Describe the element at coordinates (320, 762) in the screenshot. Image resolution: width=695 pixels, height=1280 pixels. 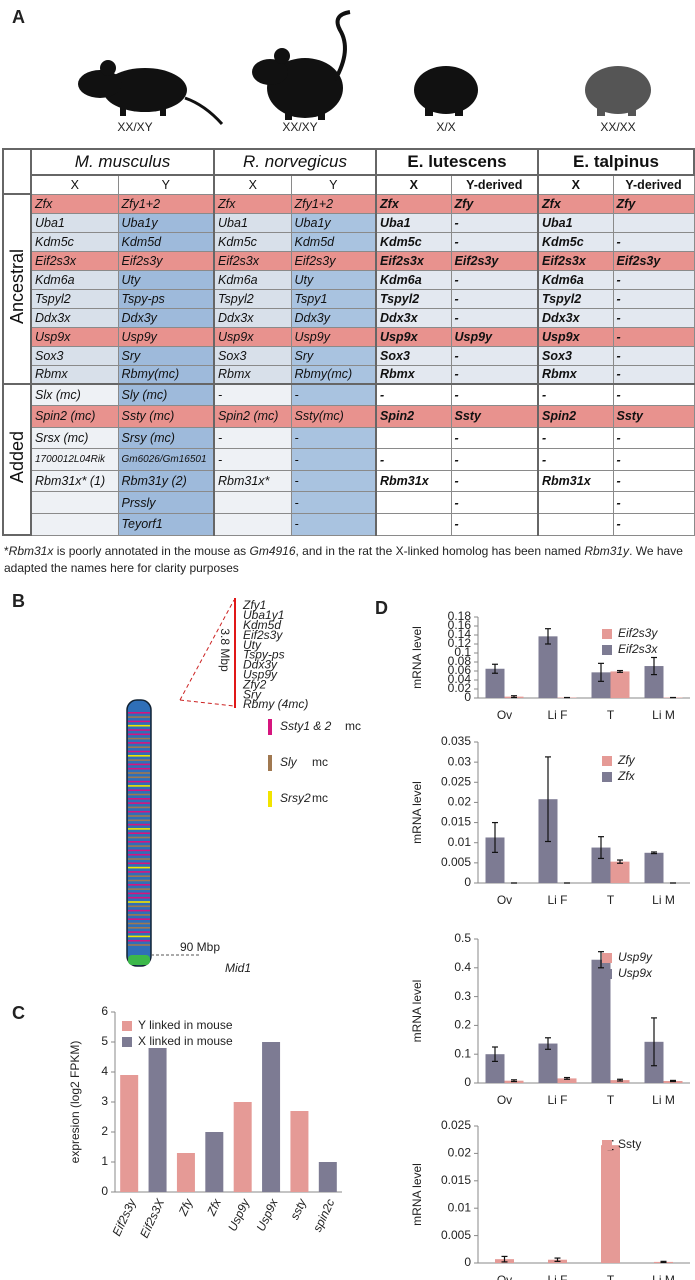
I see `legend-note: mc` at that location.